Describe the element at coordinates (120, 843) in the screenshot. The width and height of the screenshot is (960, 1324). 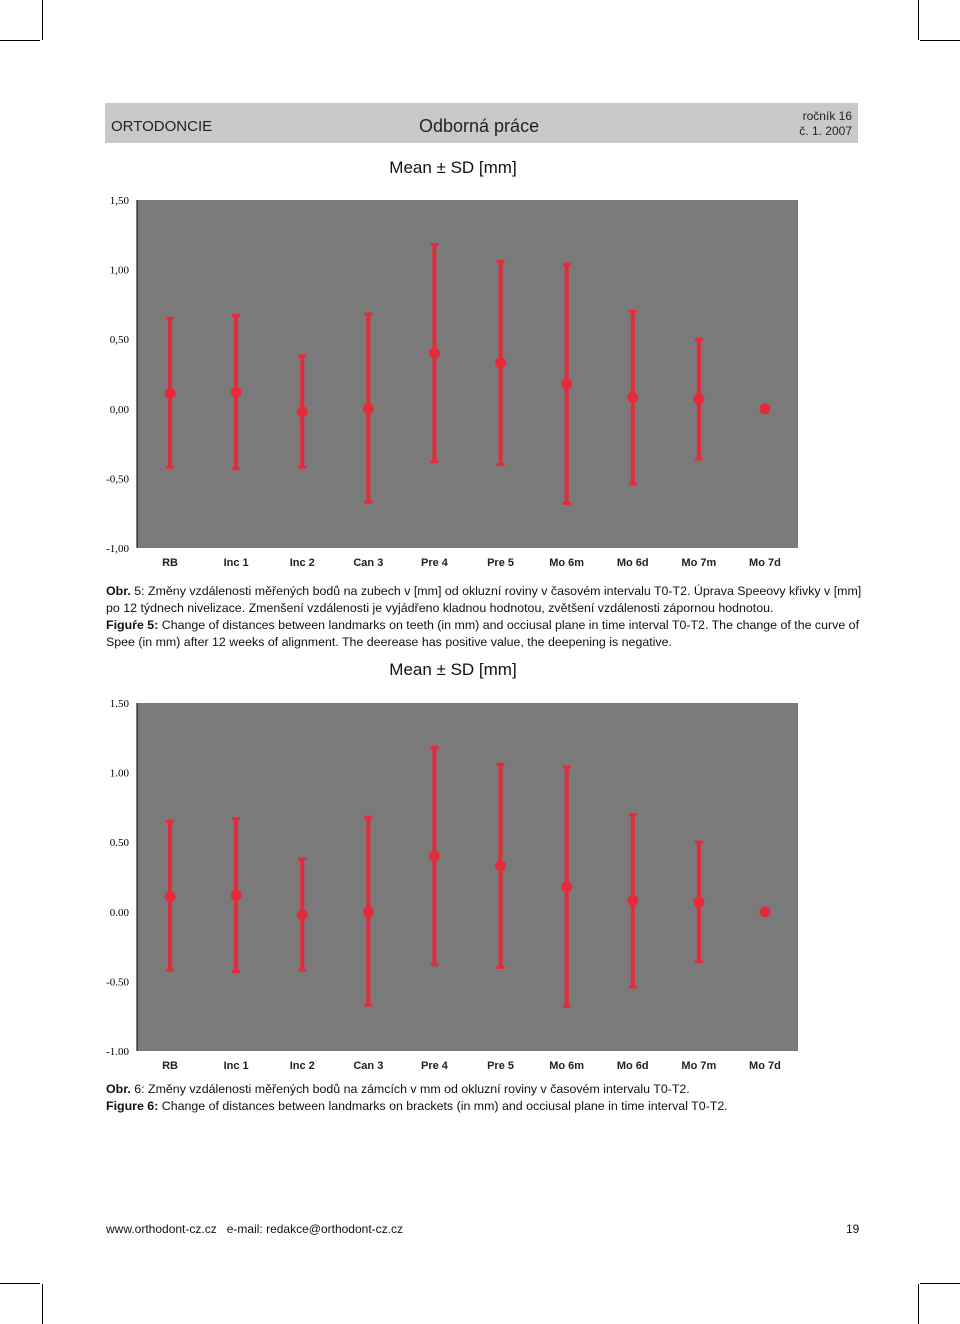
I see `y-tick-label: 0.50` at that location.